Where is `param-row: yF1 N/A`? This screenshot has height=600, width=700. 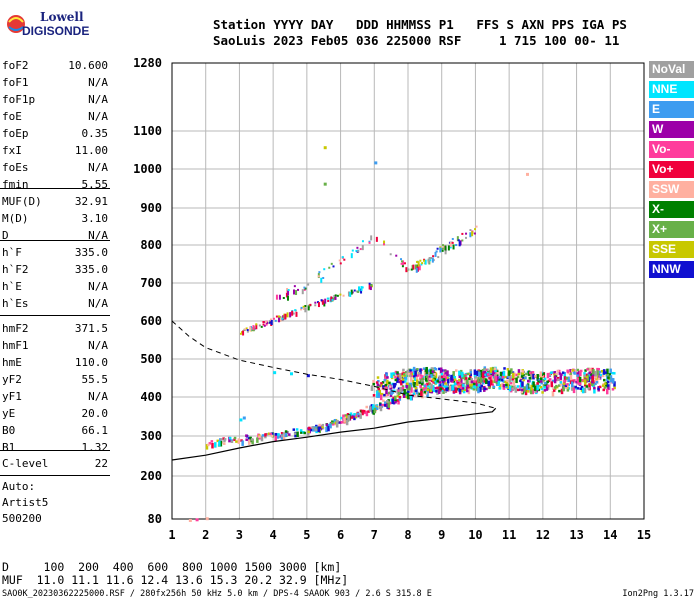
param-row: yF1 N/A is located at coordinates (55, 396).